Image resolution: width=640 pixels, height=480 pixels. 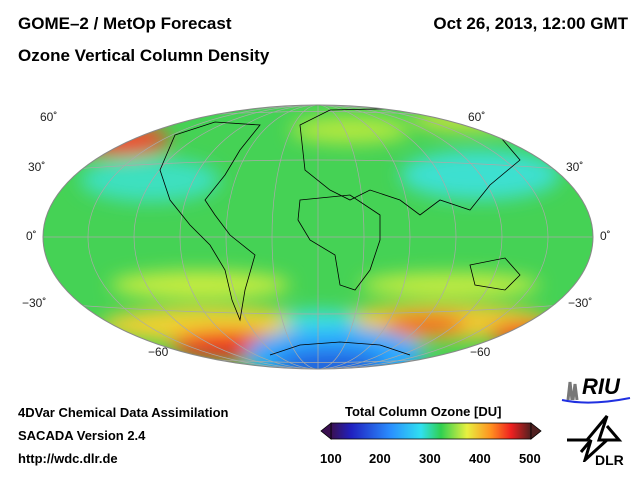 What do you see at coordinates (601, 386) in the screenshot?
I see `riu-logo-text: RIU` at bounding box center [601, 386].